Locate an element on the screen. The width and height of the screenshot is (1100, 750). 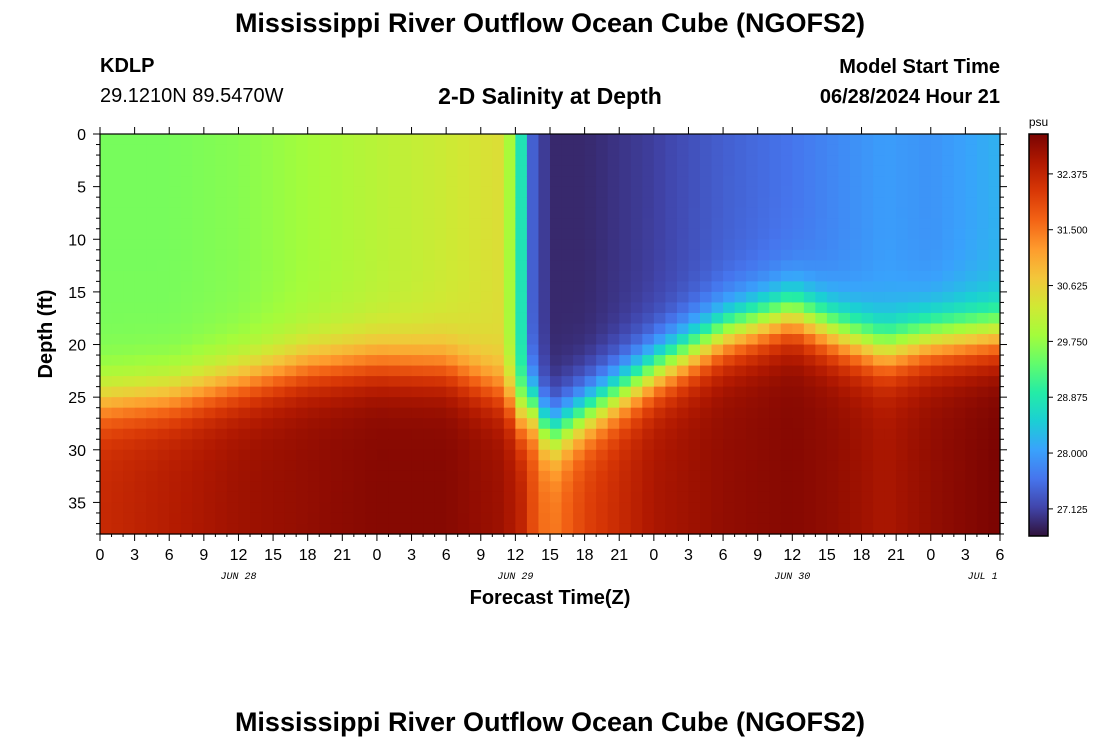
date-label: JUN 28 is located at coordinates (238, 577).